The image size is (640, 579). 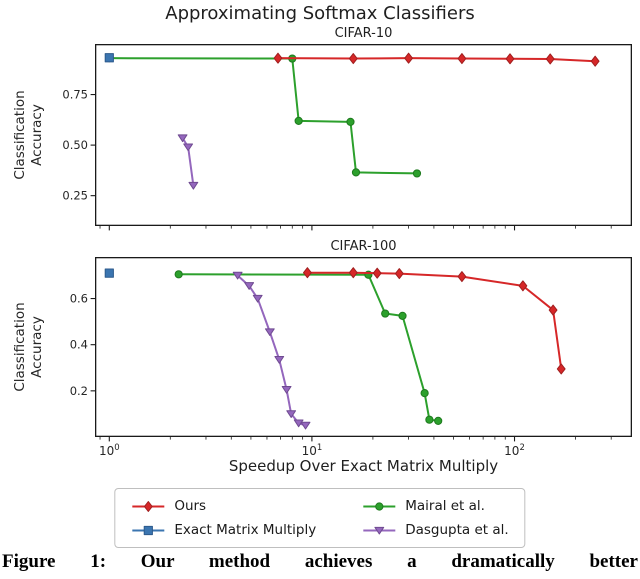 What do you see at coordinates (79, 345) in the screenshot?
I see `svg-text: 0.4` at bounding box center [79, 345].